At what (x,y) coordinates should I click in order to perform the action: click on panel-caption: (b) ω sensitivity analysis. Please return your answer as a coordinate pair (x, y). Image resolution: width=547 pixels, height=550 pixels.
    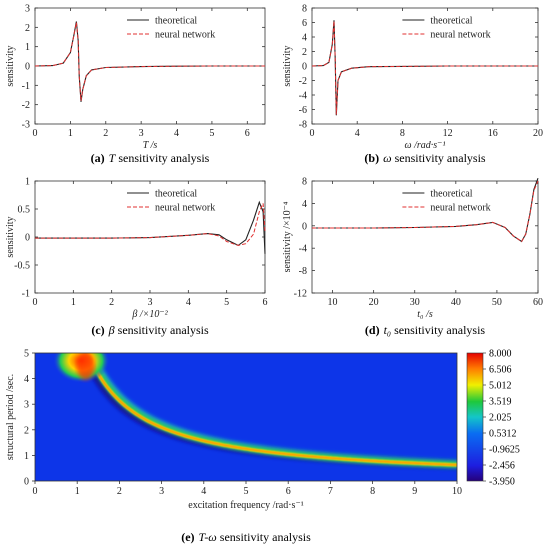
    Looking at the image, I should click on (424, 158).